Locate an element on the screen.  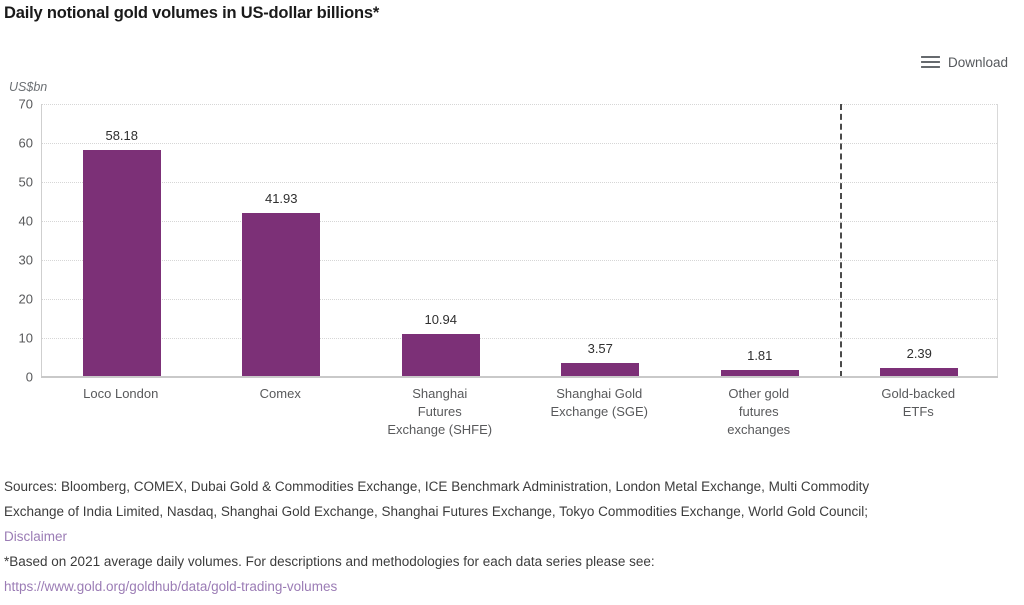
download-button-label: Download is located at coordinates (977, 62).